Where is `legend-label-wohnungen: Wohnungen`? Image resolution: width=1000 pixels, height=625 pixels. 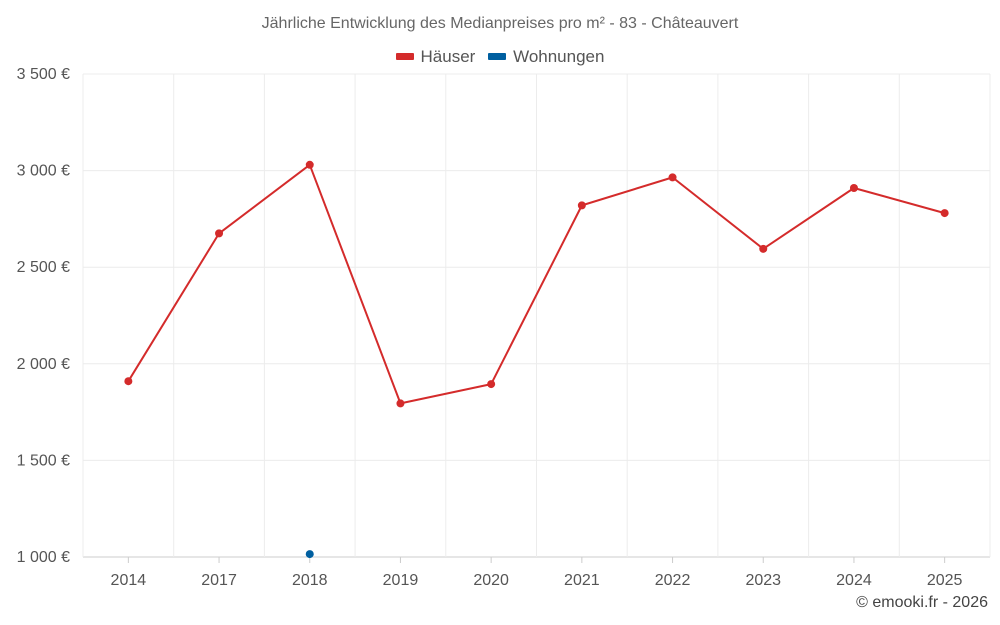 legend-label-wohnungen: Wohnungen is located at coordinates (559, 56).